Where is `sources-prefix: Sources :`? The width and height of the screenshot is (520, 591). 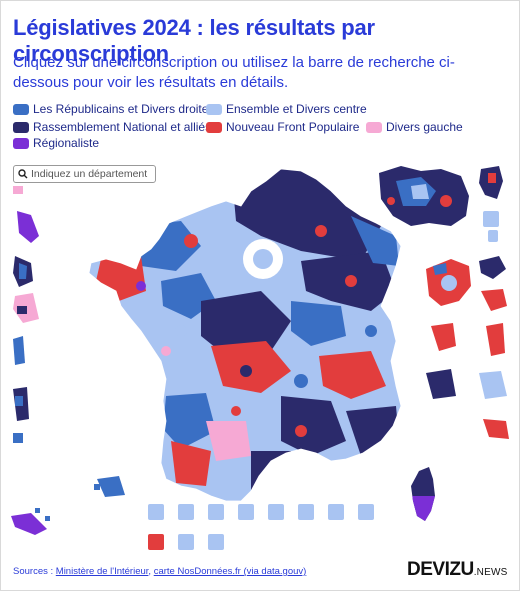 sources-prefix: Sources : is located at coordinates (34, 571).